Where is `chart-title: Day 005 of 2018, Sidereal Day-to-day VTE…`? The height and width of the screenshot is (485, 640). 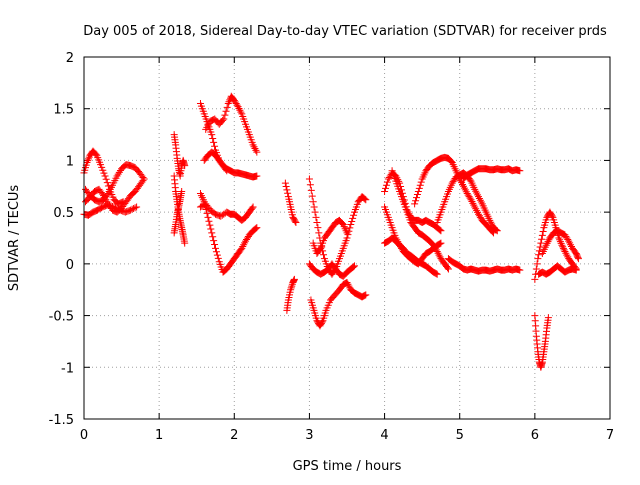 chart-title: Day 005 of 2018, Sidereal Day-to-day VTE… is located at coordinates (345, 31).